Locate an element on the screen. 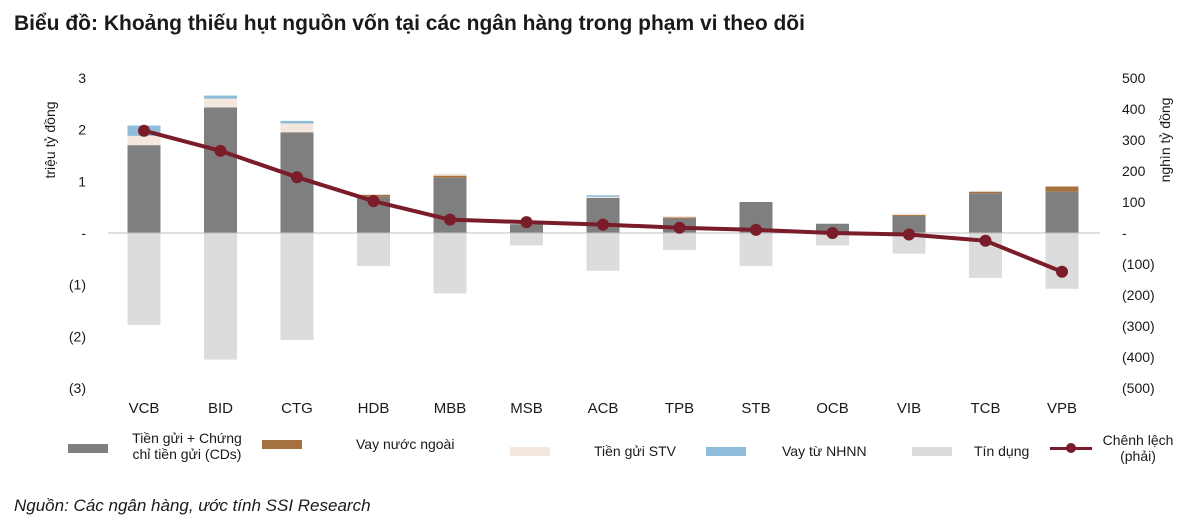 This screenshot has height=526, width=1200. x-tick-label: VPB is located at coordinates (1062, 408).